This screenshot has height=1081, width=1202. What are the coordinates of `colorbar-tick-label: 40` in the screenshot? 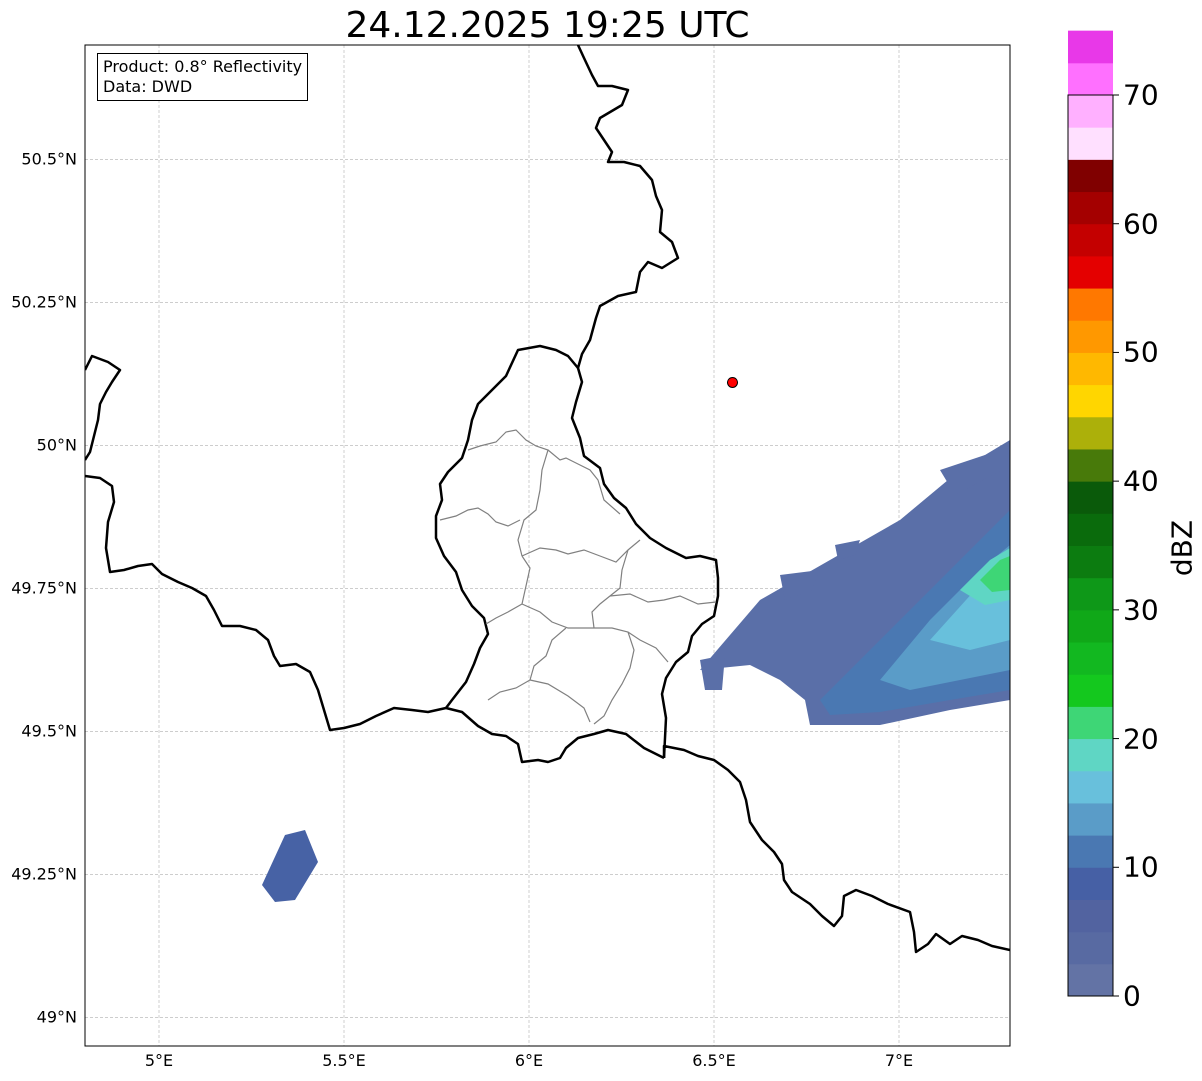 It's located at (1141, 481).